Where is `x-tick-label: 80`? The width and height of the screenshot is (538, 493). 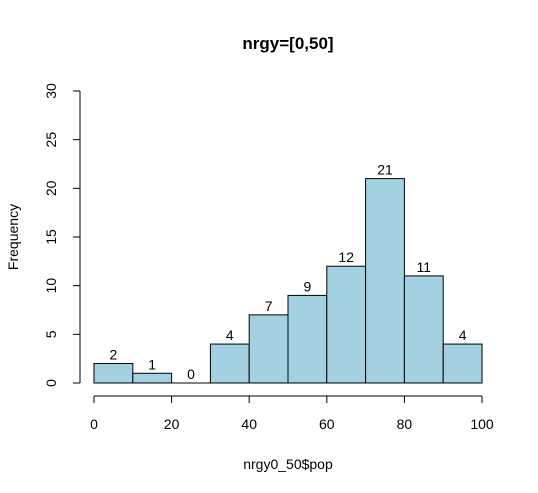
x-tick-label: 80 is located at coordinates (405, 424).